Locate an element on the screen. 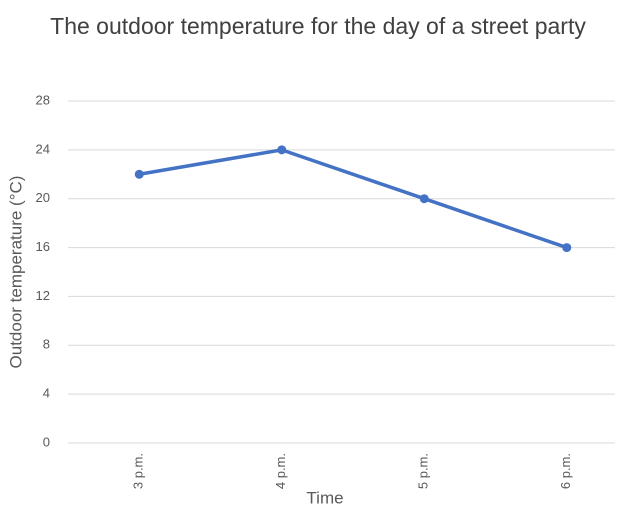 The width and height of the screenshot is (633, 506). y-tick-label: 20 is located at coordinates (43, 197).